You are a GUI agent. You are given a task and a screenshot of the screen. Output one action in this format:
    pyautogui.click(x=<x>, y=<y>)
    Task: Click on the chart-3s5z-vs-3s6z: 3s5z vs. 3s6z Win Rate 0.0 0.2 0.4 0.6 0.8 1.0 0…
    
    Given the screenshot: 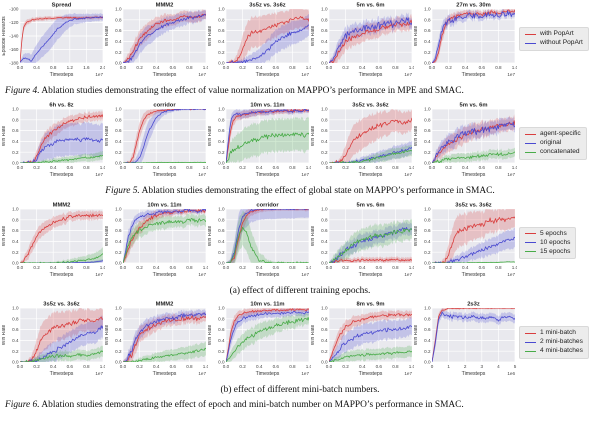 What is the action you would take?
    pyautogui.click(x=465, y=240)
    